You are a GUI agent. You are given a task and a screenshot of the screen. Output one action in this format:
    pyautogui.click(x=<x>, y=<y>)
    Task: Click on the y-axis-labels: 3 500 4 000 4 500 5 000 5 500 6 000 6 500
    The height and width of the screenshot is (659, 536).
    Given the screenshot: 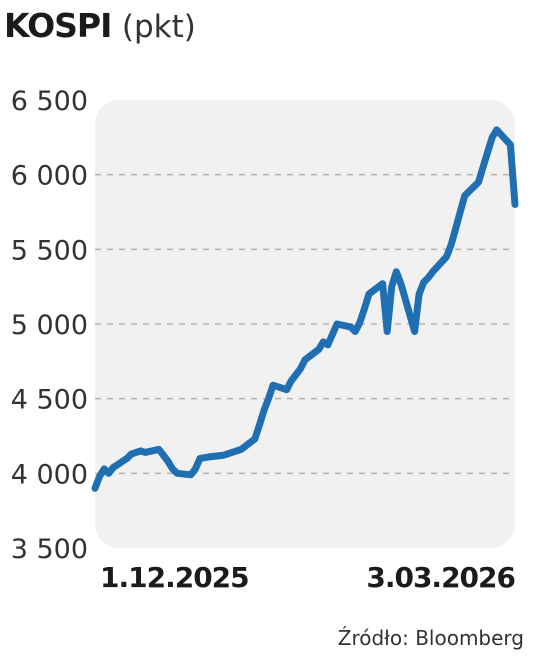 What is the action you would take?
    pyautogui.click(x=49, y=325)
    